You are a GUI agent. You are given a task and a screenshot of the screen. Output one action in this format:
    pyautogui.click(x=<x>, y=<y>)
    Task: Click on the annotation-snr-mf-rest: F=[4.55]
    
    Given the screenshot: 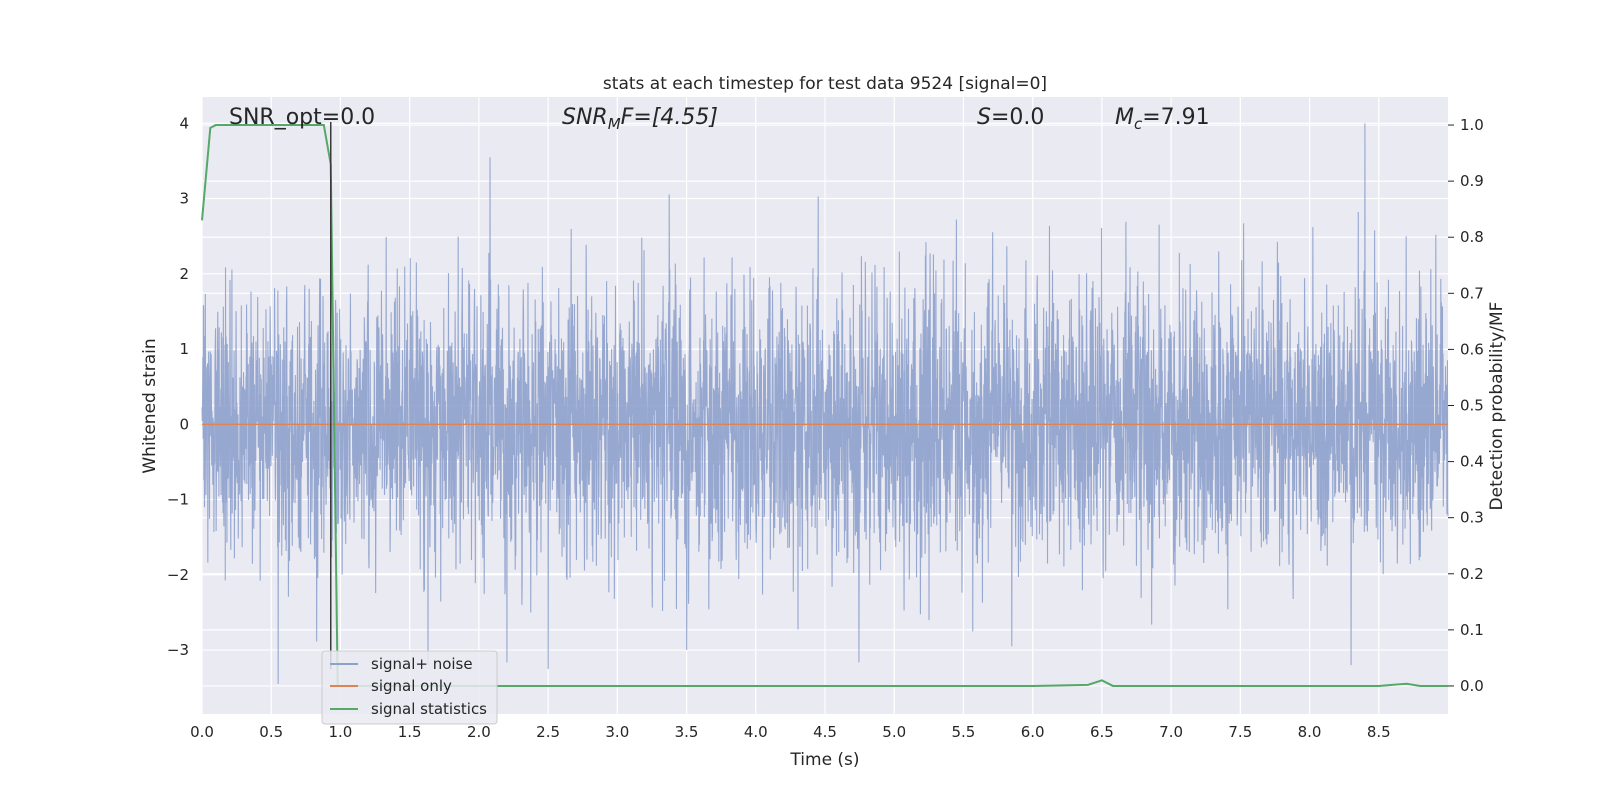 What is the action you would take?
    pyautogui.click(x=669, y=117)
    